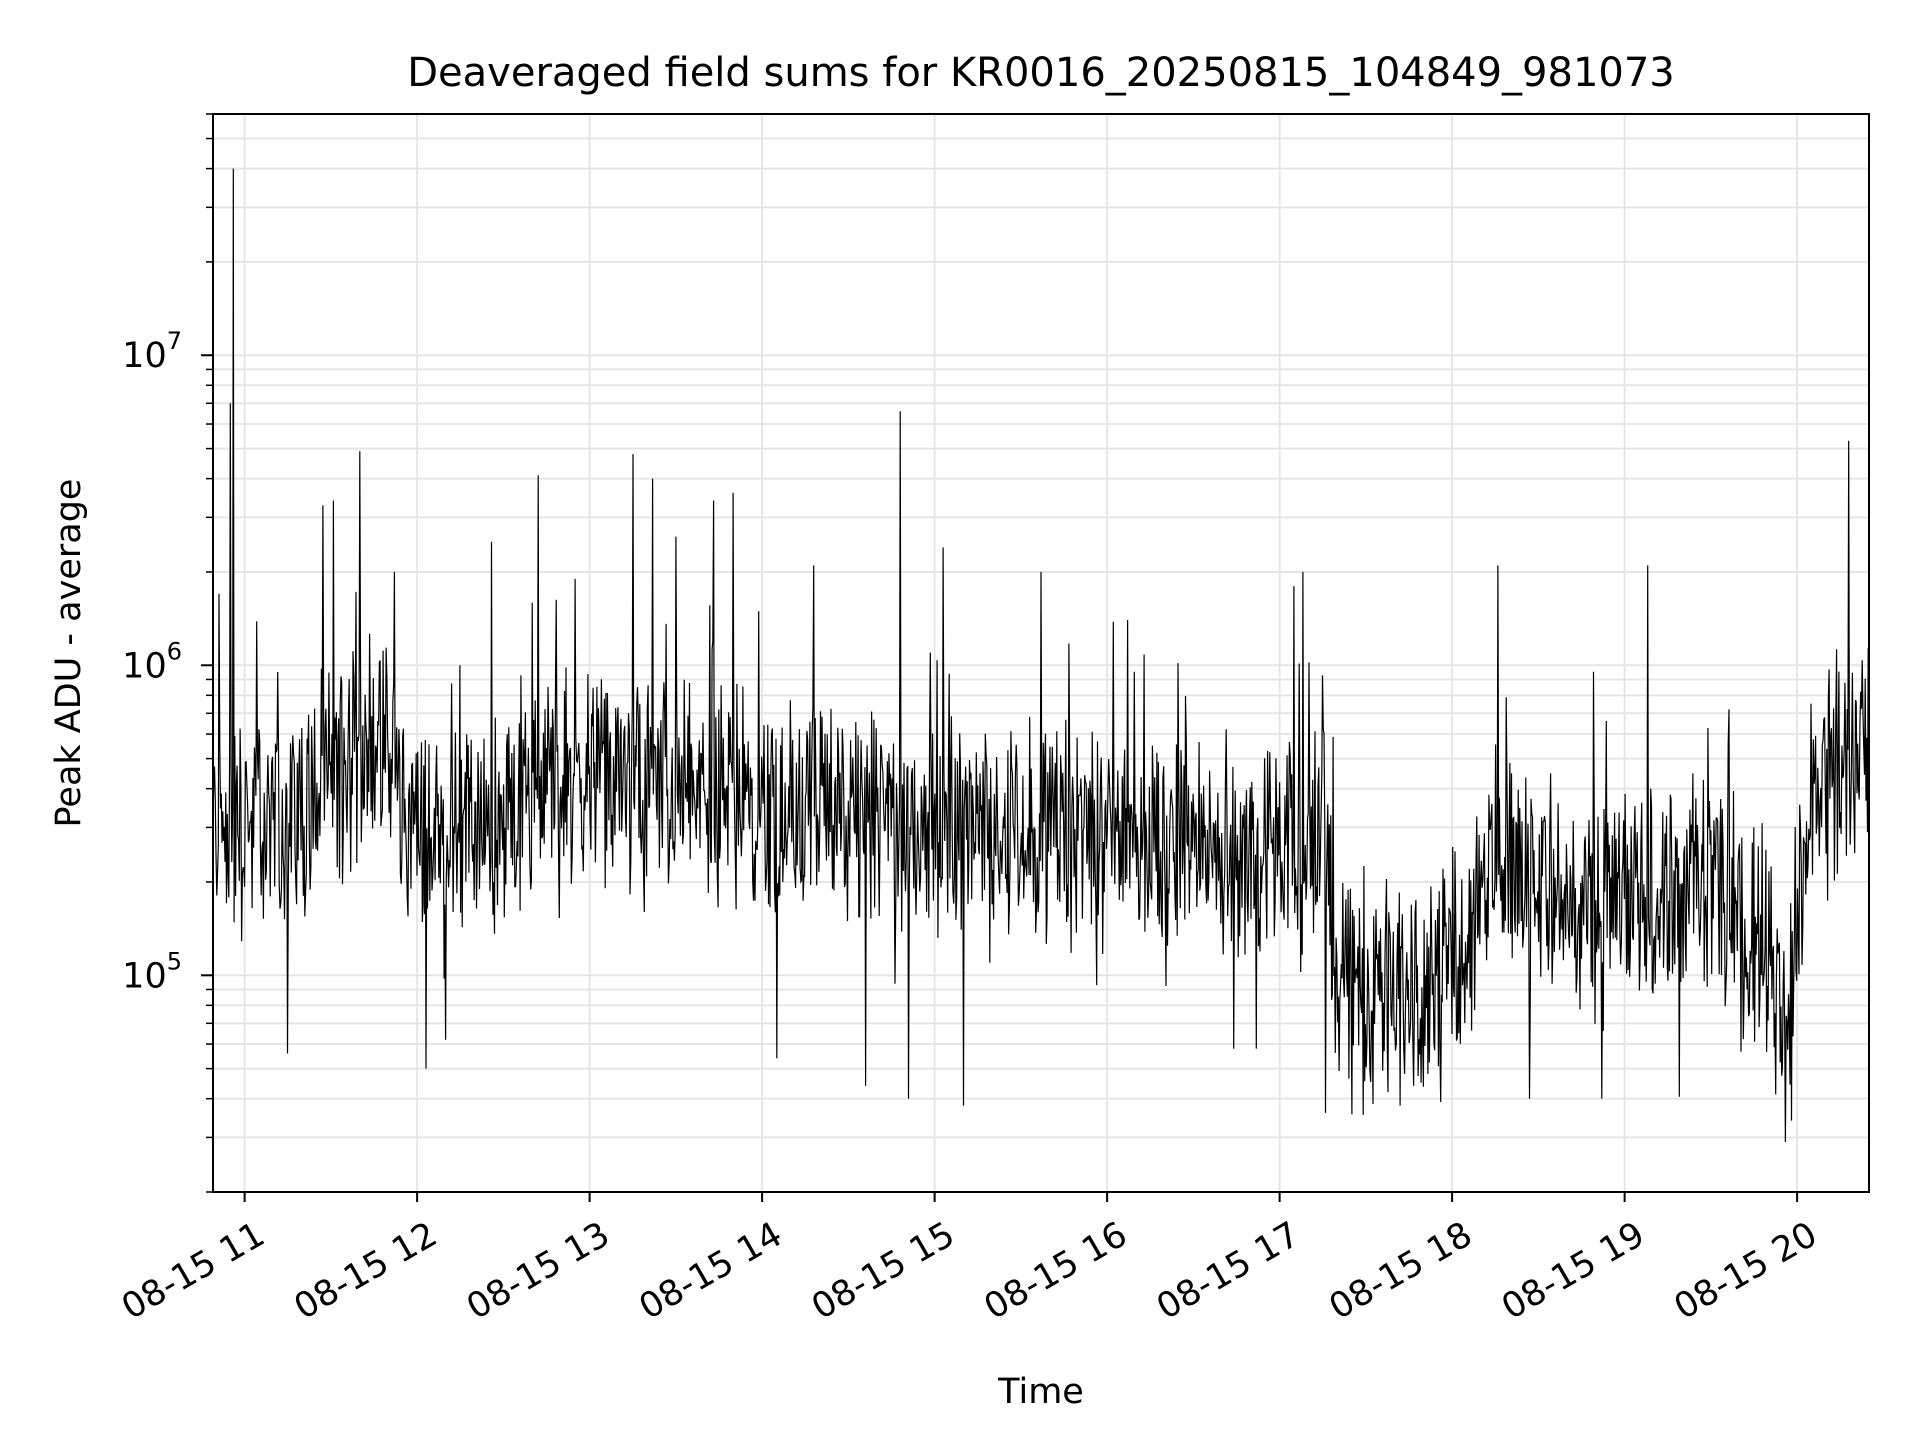 The height and width of the screenshot is (1440, 1920). What do you see at coordinates (1228, 1271) in the screenshot?
I see `x-tick-label: 08-15 17` at bounding box center [1228, 1271].